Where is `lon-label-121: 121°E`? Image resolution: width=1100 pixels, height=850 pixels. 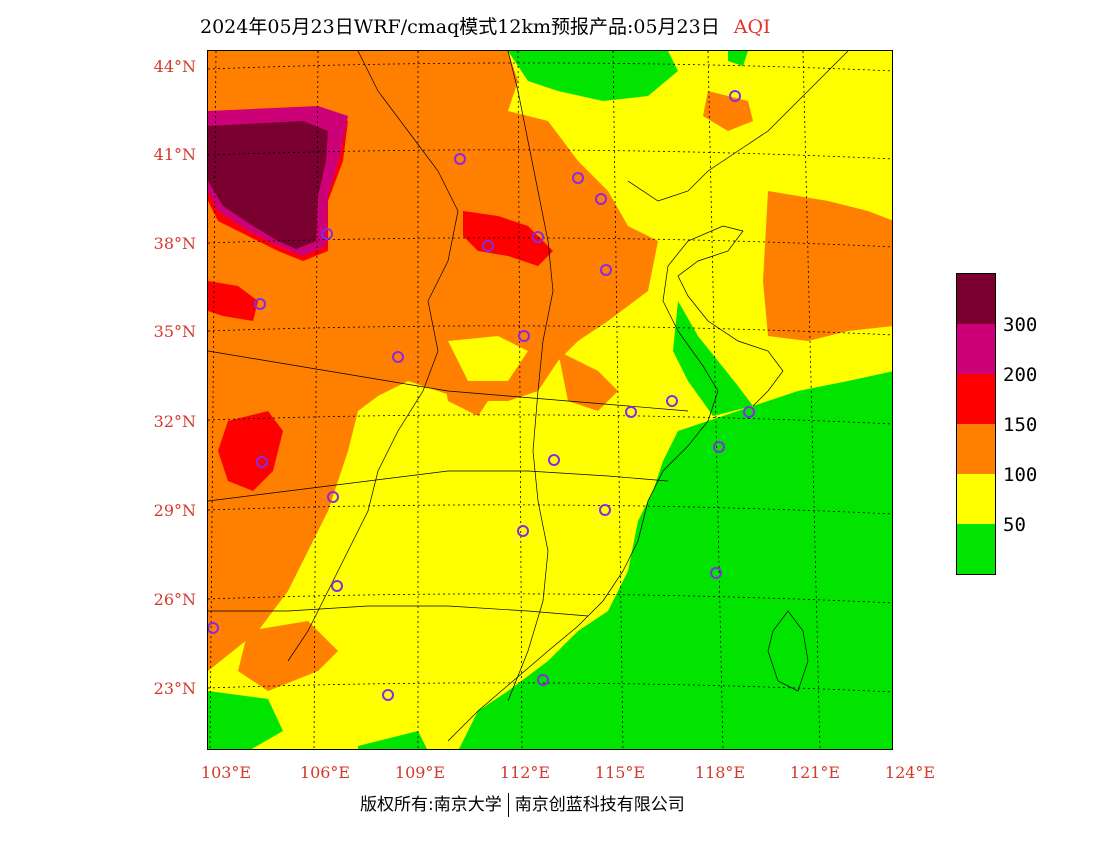
lon-label-121: 121°E is located at coordinates (815, 772).